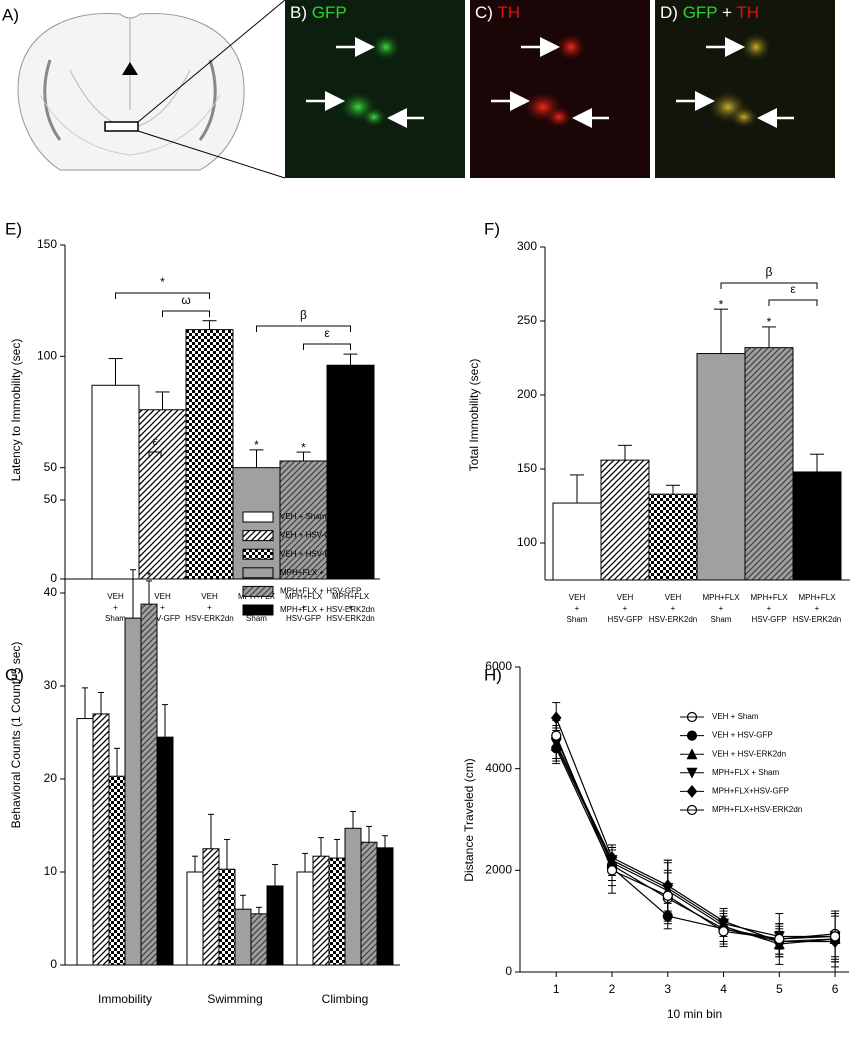  I want to click on significance-label: β, so click(303, 315).